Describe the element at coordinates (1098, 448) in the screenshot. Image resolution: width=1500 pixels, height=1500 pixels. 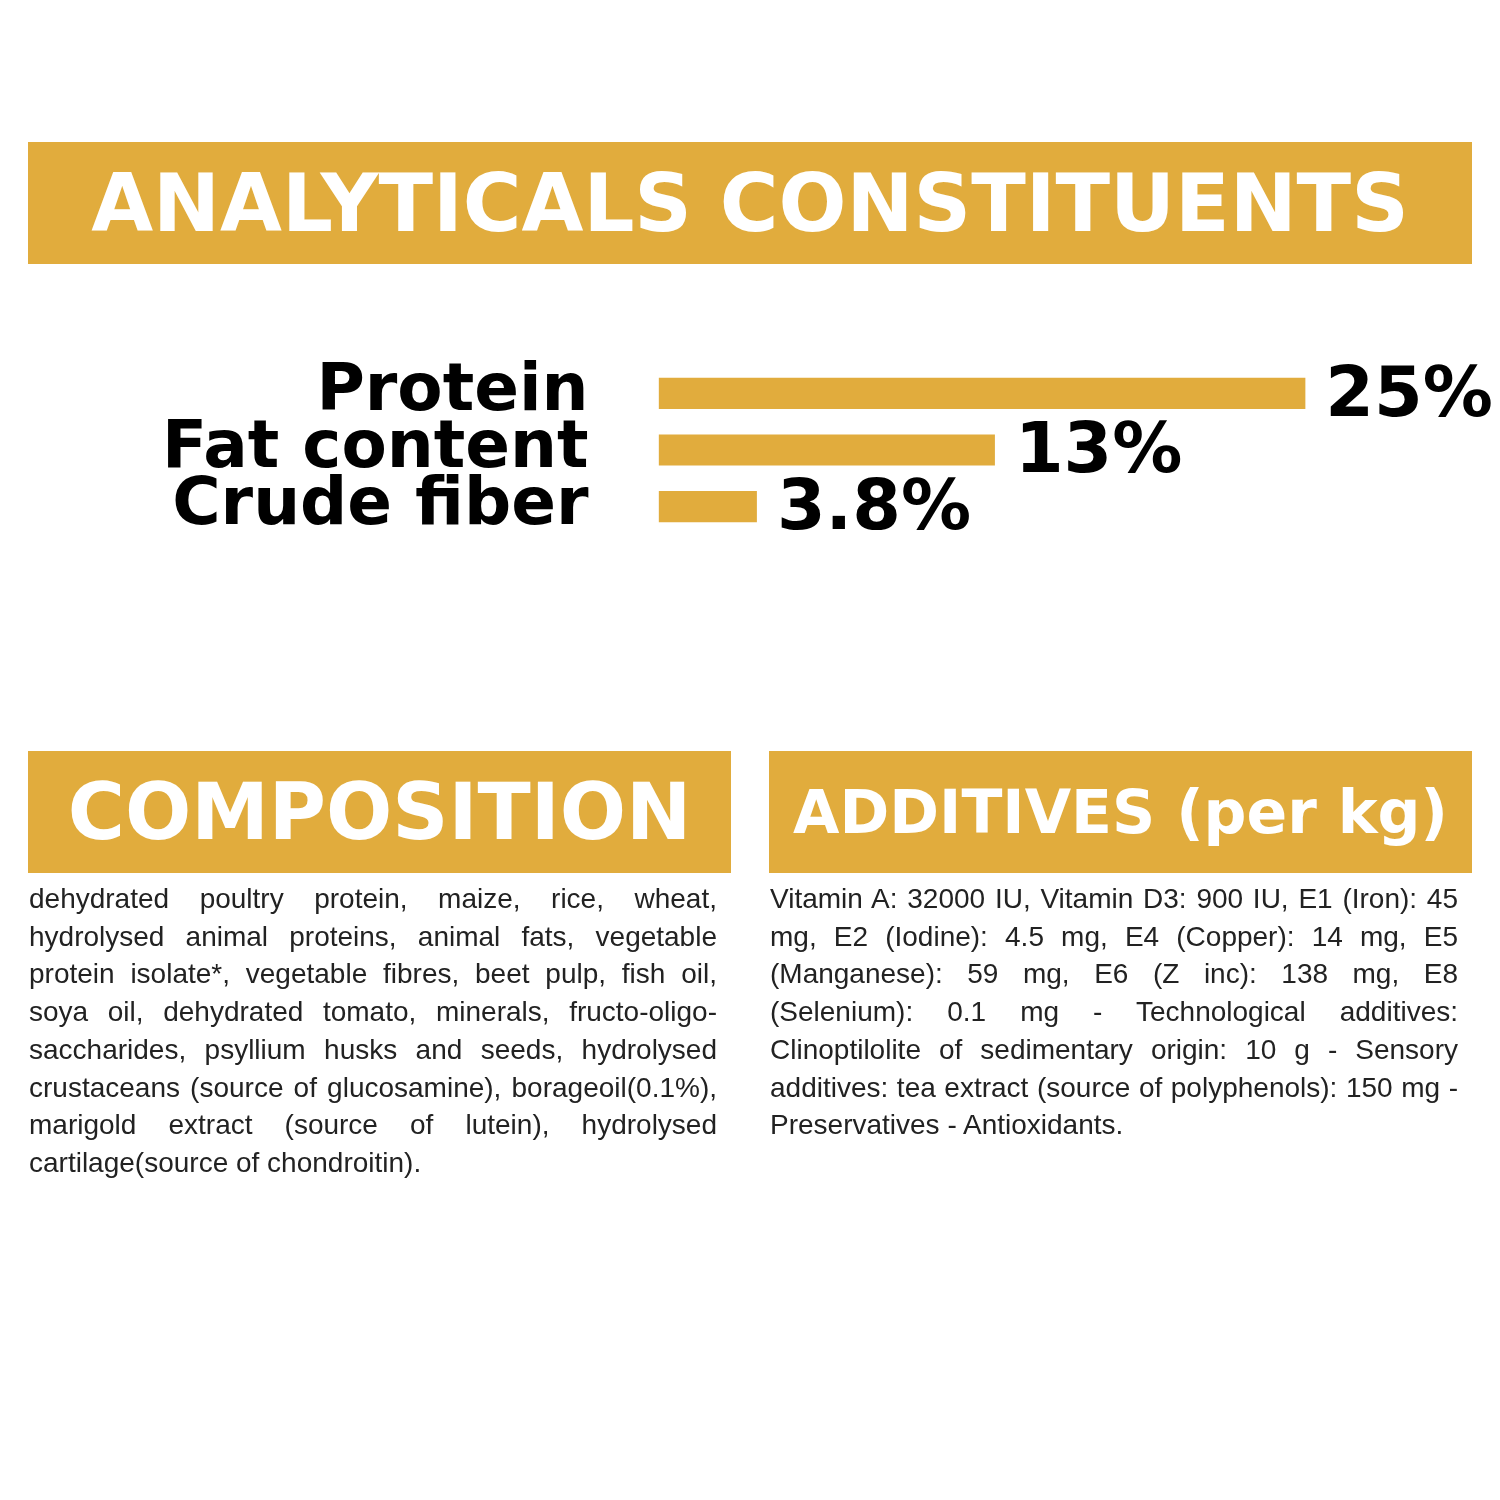
I see `data-label: 13%` at that location.